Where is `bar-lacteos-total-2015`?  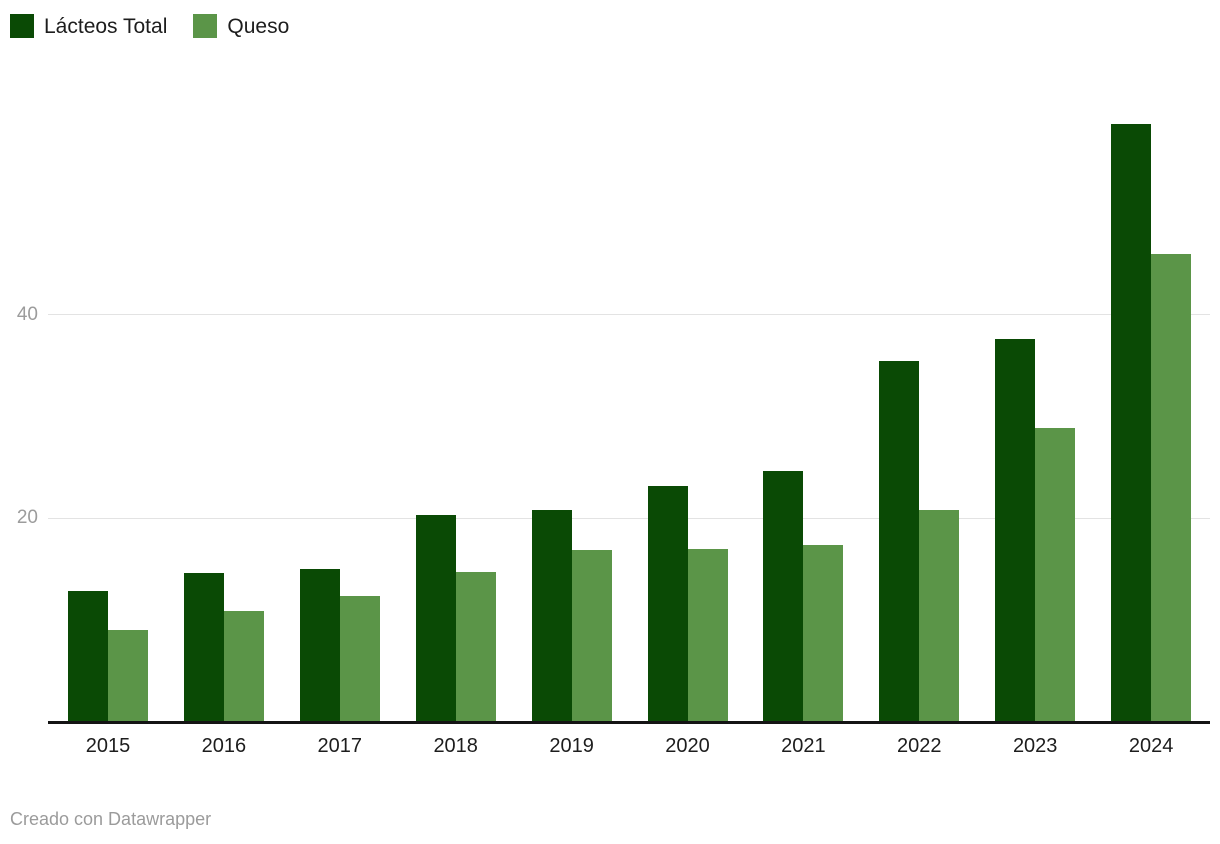 bar-lacteos-total-2015 is located at coordinates (88, 656).